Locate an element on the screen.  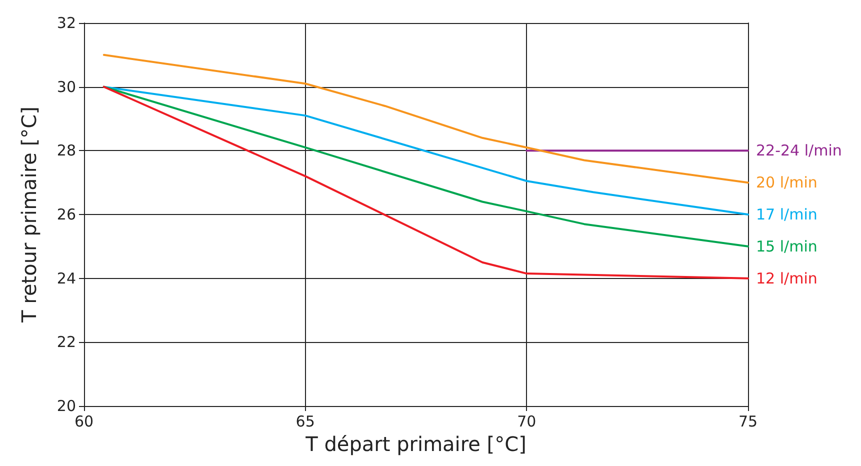
x-tick-label: 70 is located at coordinates (526, 421).